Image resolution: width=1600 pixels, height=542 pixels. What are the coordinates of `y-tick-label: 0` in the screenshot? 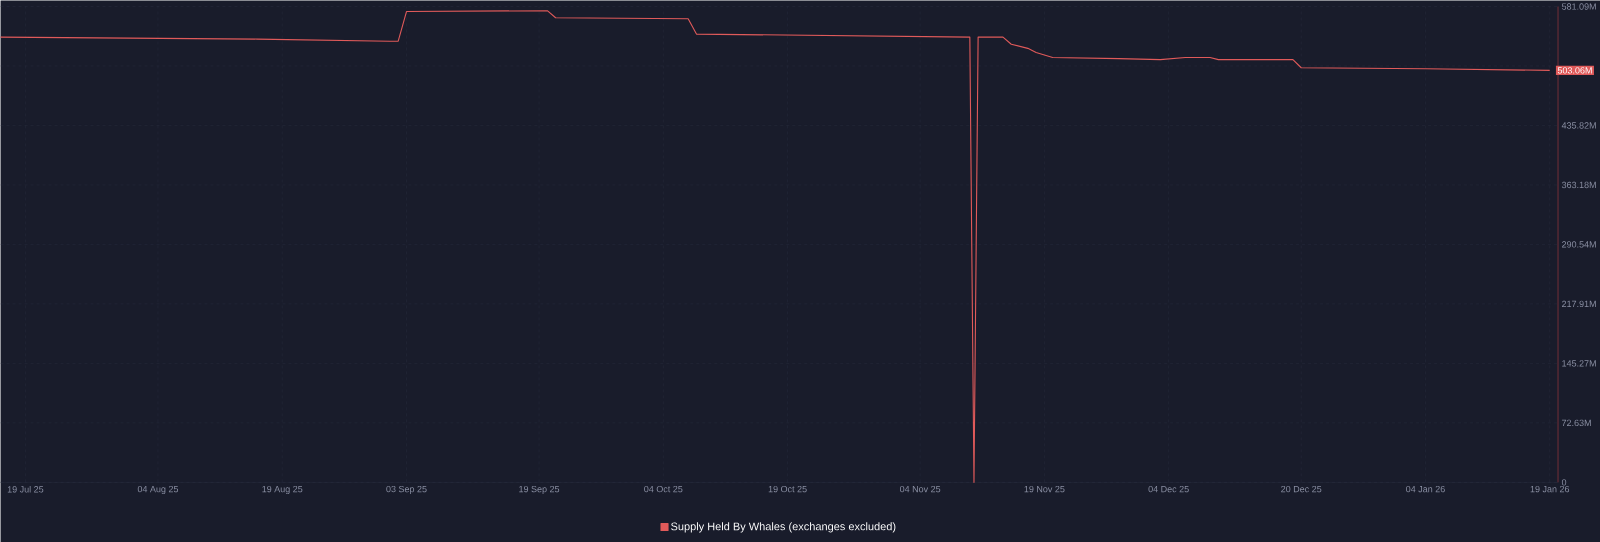 It's located at (1564, 482).